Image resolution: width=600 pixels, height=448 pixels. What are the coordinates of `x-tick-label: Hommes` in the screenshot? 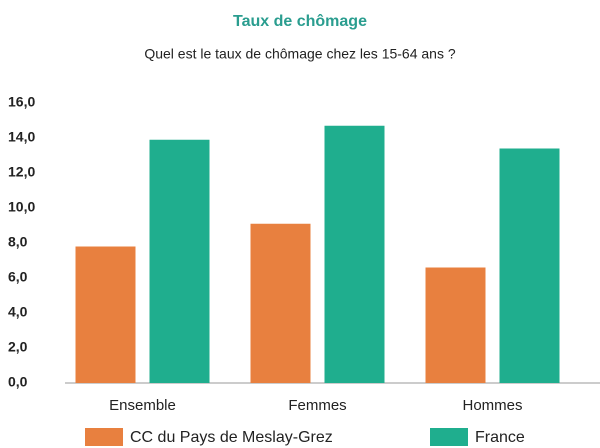 It's located at (492, 405).